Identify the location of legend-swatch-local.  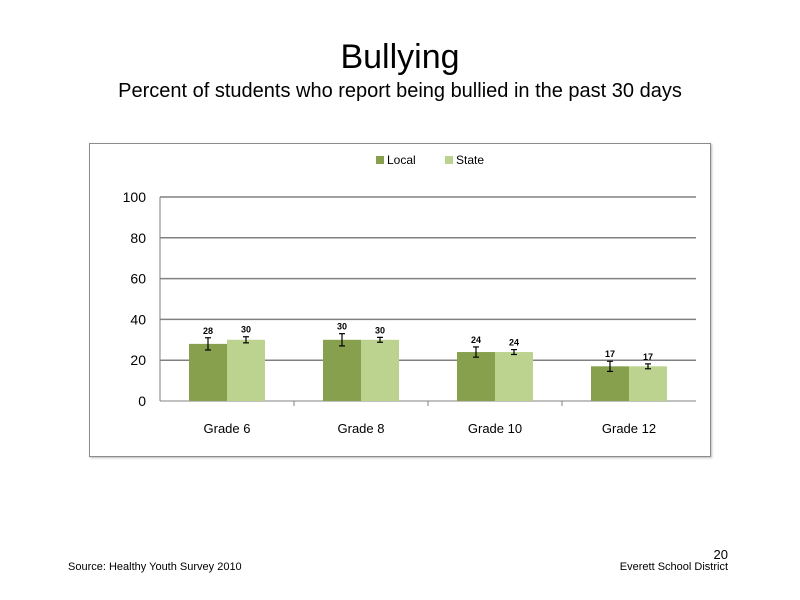
(380, 160).